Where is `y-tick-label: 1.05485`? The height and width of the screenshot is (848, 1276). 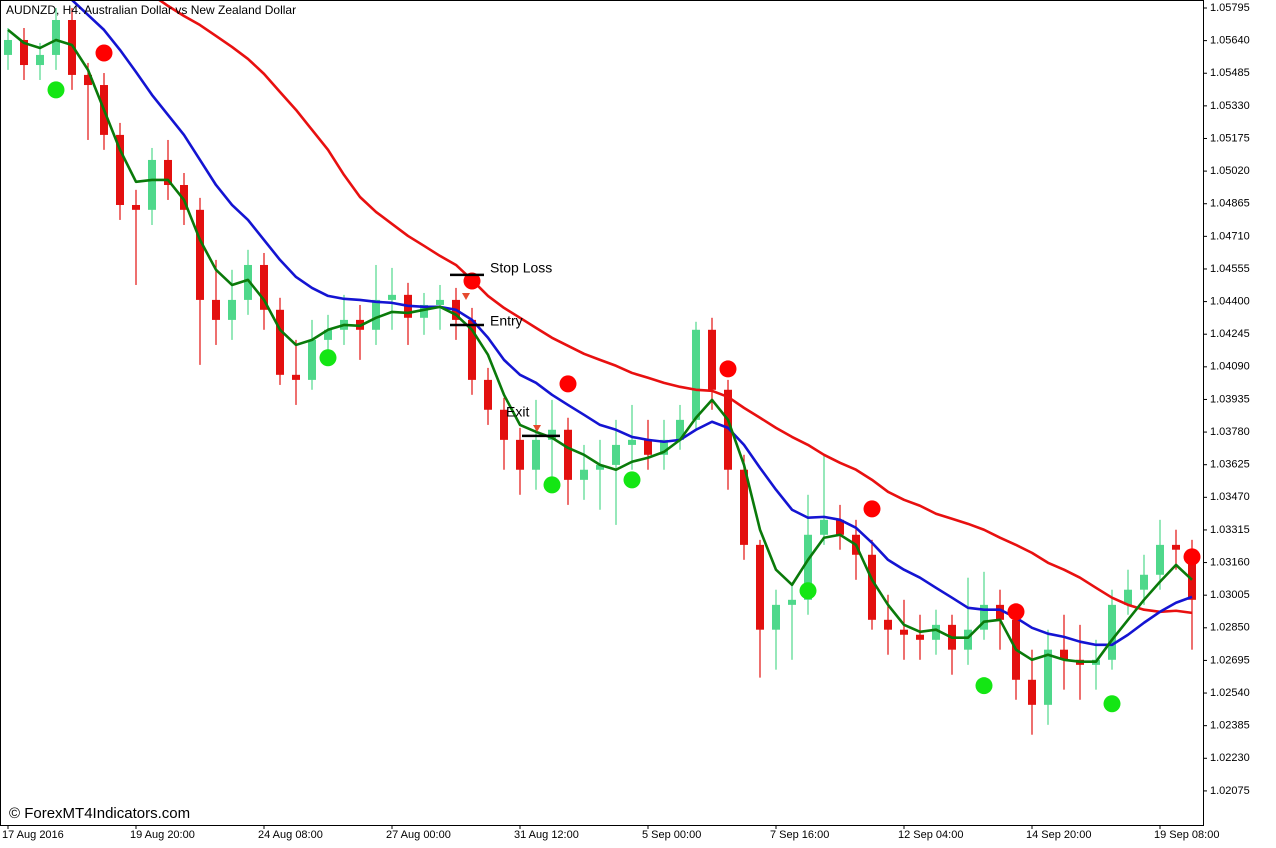
y-tick-label: 1.05485 is located at coordinates (1230, 73).